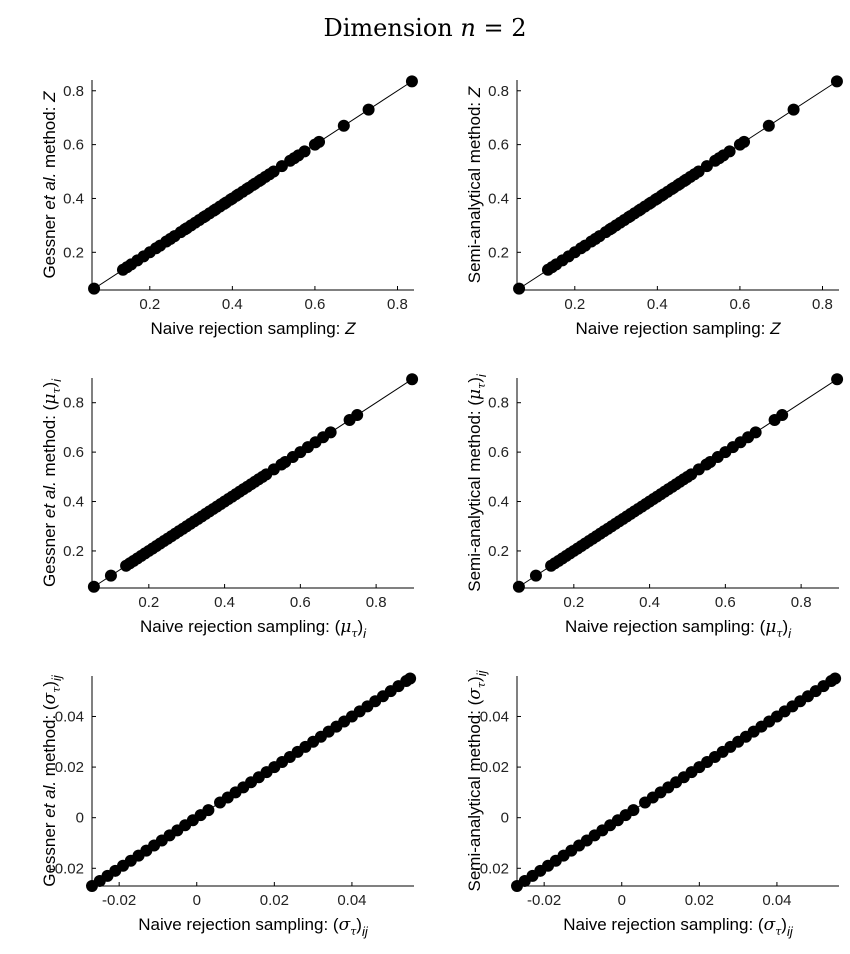 This screenshot has height=954, width=850. I want to click on figure-title-suffix: = 2, so click(501, 28).